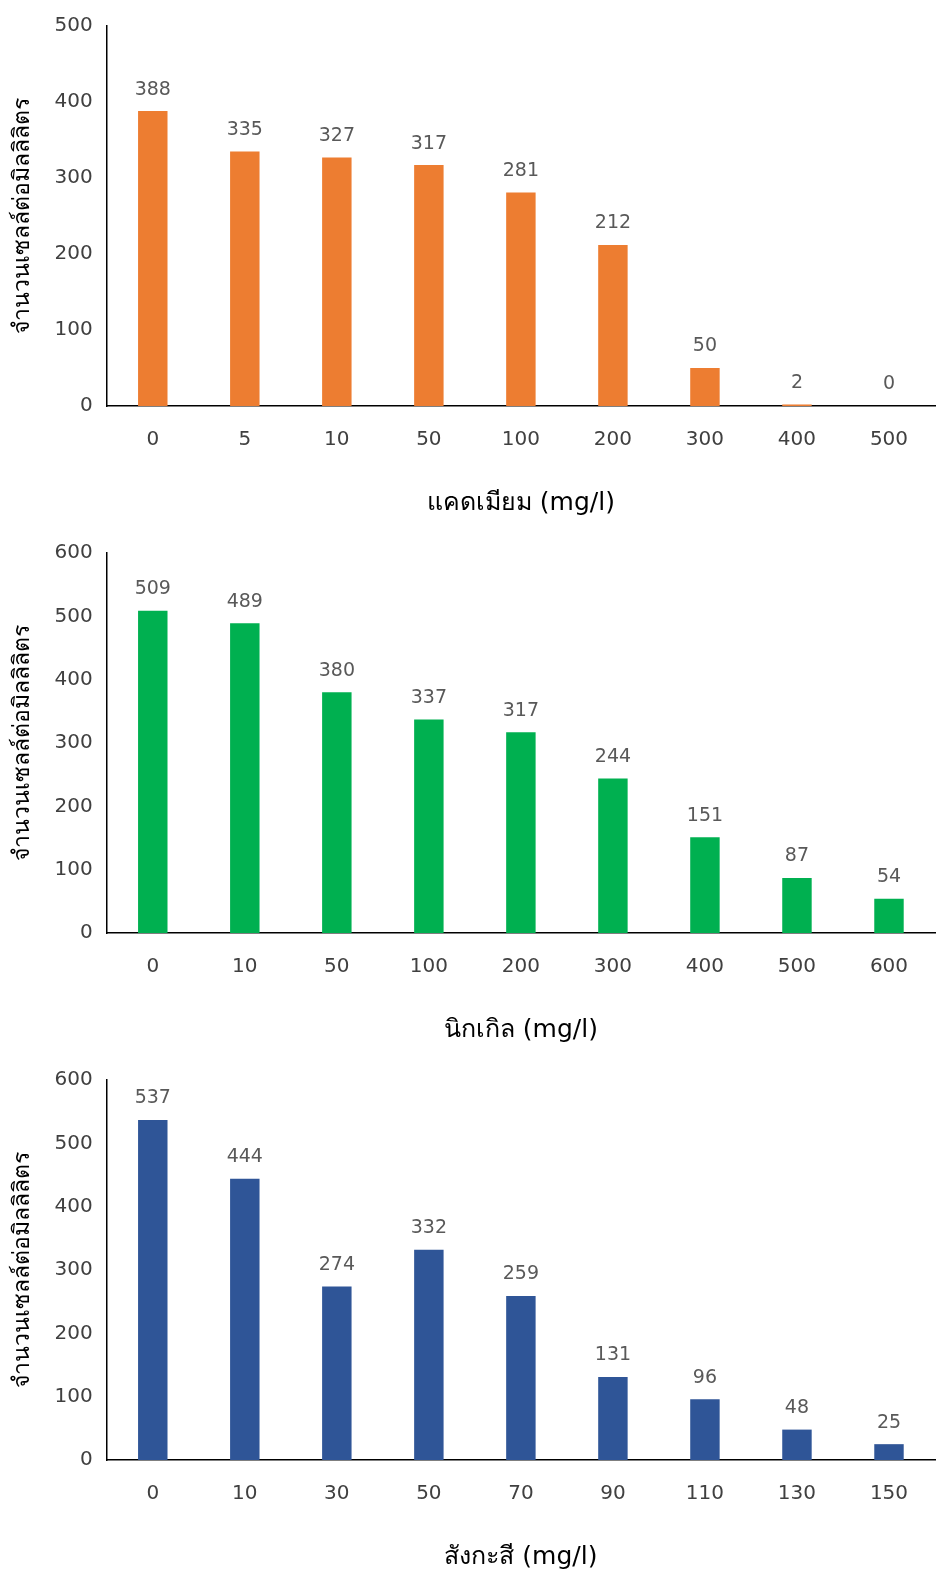 The image size is (945, 1583). What do you see at coordinates (336, 133) in the screenshot?
I see `data-label: 327` at bounding box center [336, 133].